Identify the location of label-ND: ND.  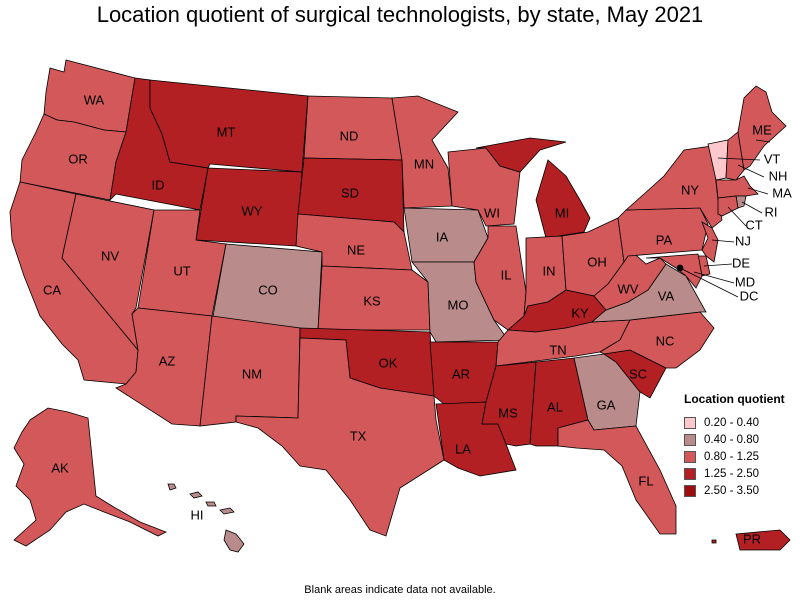
(349, 135).